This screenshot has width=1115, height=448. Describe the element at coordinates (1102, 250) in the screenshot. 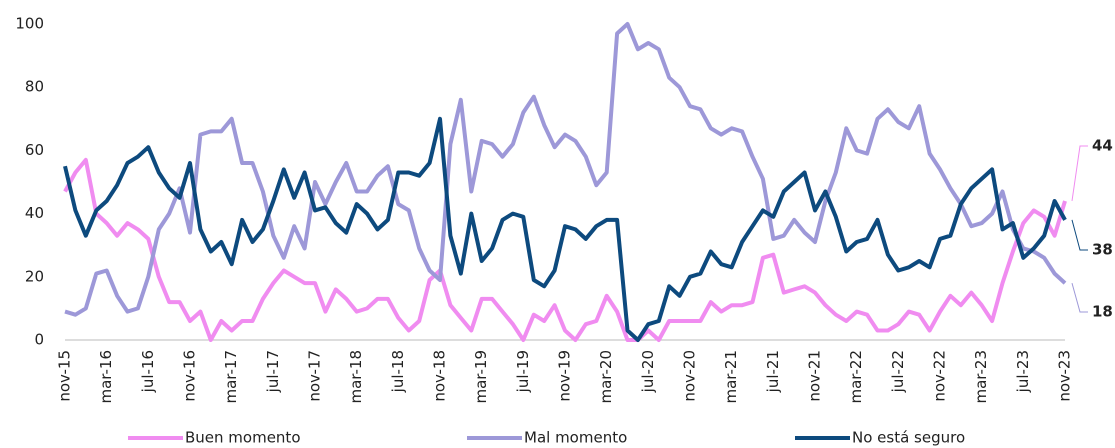

I see `end-label: 38` at that location.